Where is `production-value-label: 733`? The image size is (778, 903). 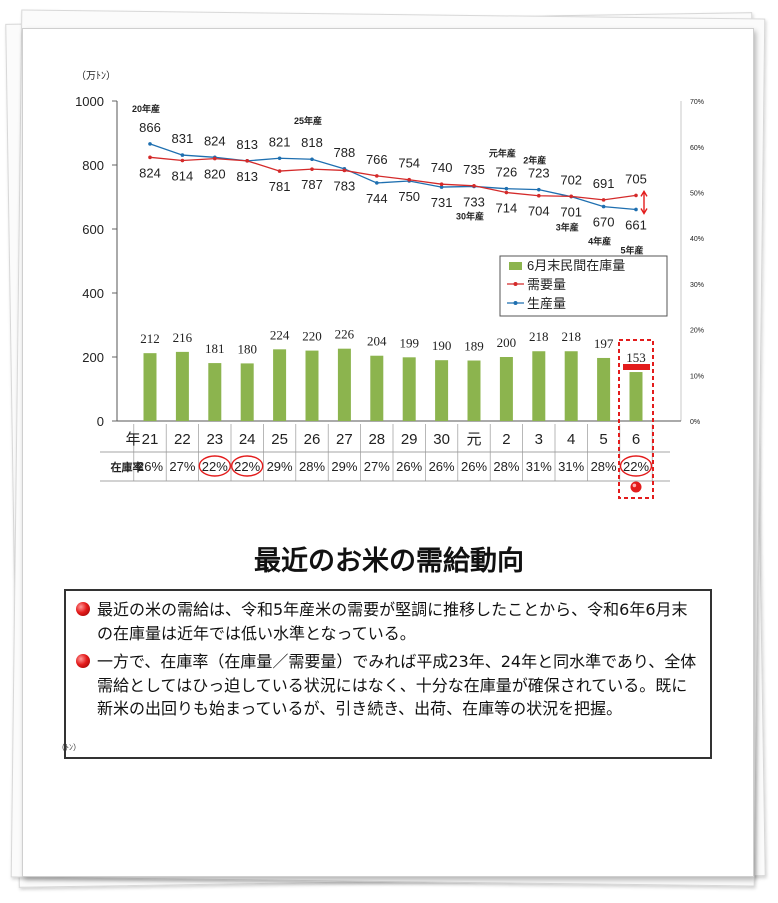 production-value-label: 733 is located at coordinates (474, 201).